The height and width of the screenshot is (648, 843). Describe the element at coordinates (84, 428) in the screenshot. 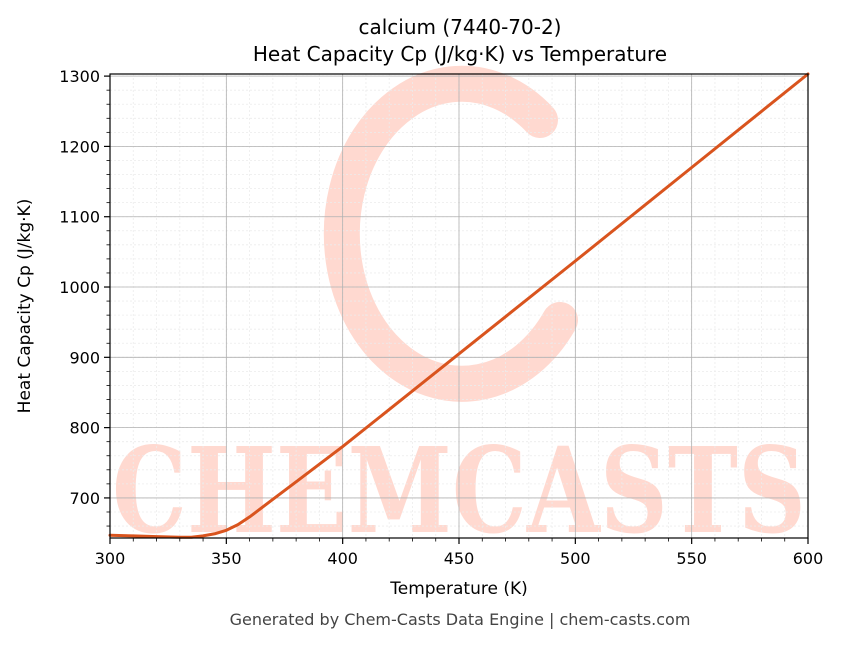

I see `y-tick-label: 800` at that location.